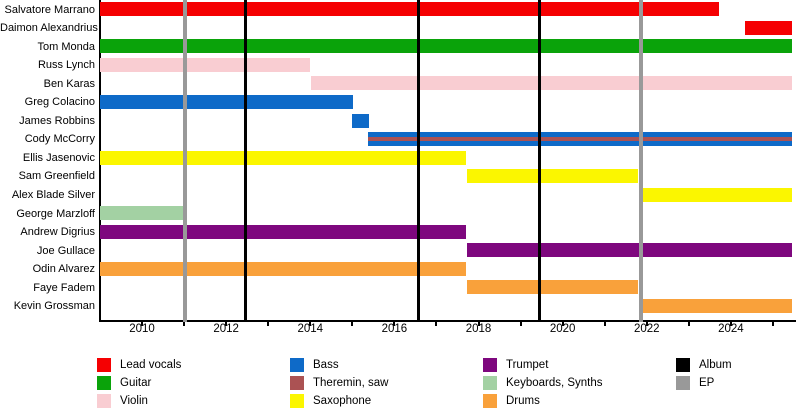 The image size is (800, 408). Describe the element at coordinates (704, 365) in the screenshot. I see `legend-item: Album` at that location.